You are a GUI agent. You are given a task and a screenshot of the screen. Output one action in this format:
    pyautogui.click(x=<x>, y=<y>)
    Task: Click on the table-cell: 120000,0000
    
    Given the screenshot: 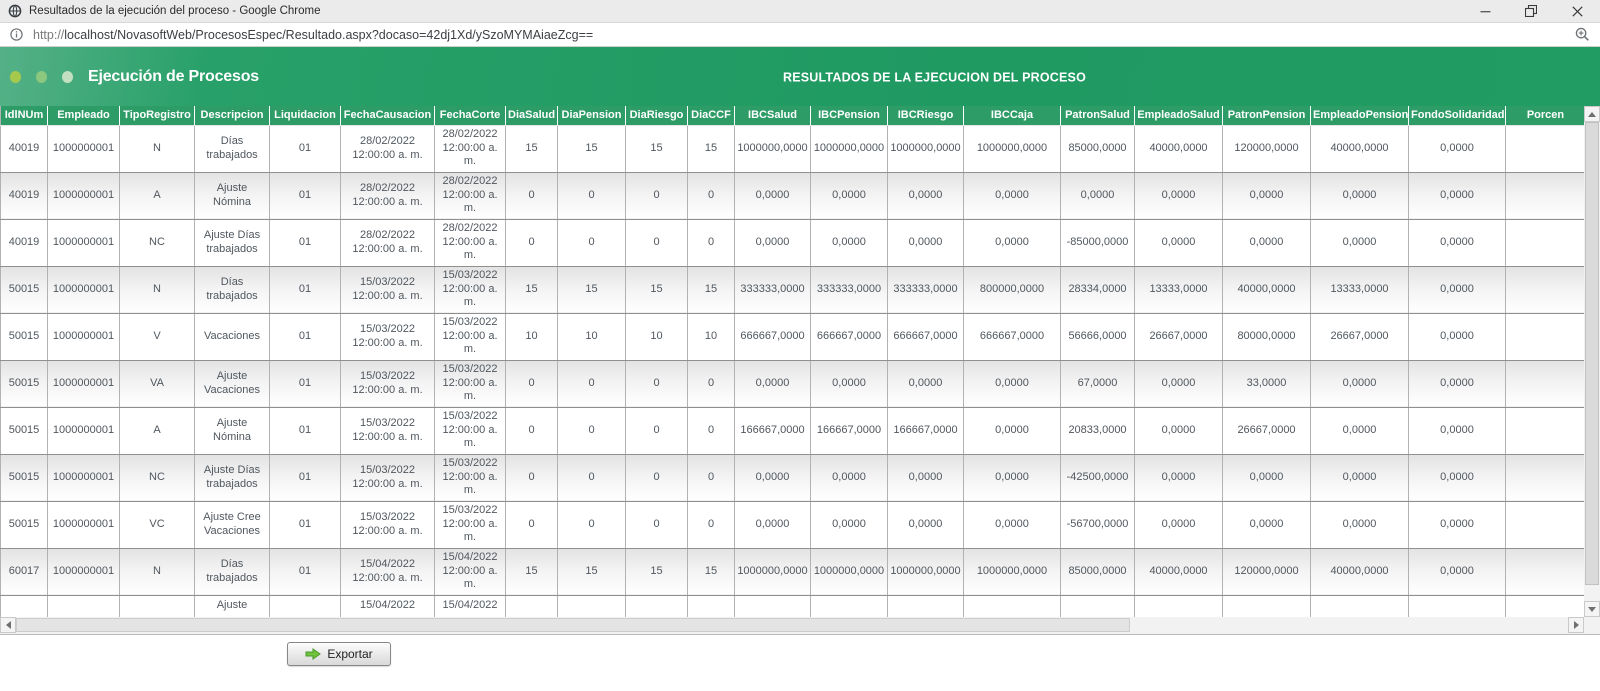 What is the action you would take?
    pyautogui.click(x=1266, y=572)
    